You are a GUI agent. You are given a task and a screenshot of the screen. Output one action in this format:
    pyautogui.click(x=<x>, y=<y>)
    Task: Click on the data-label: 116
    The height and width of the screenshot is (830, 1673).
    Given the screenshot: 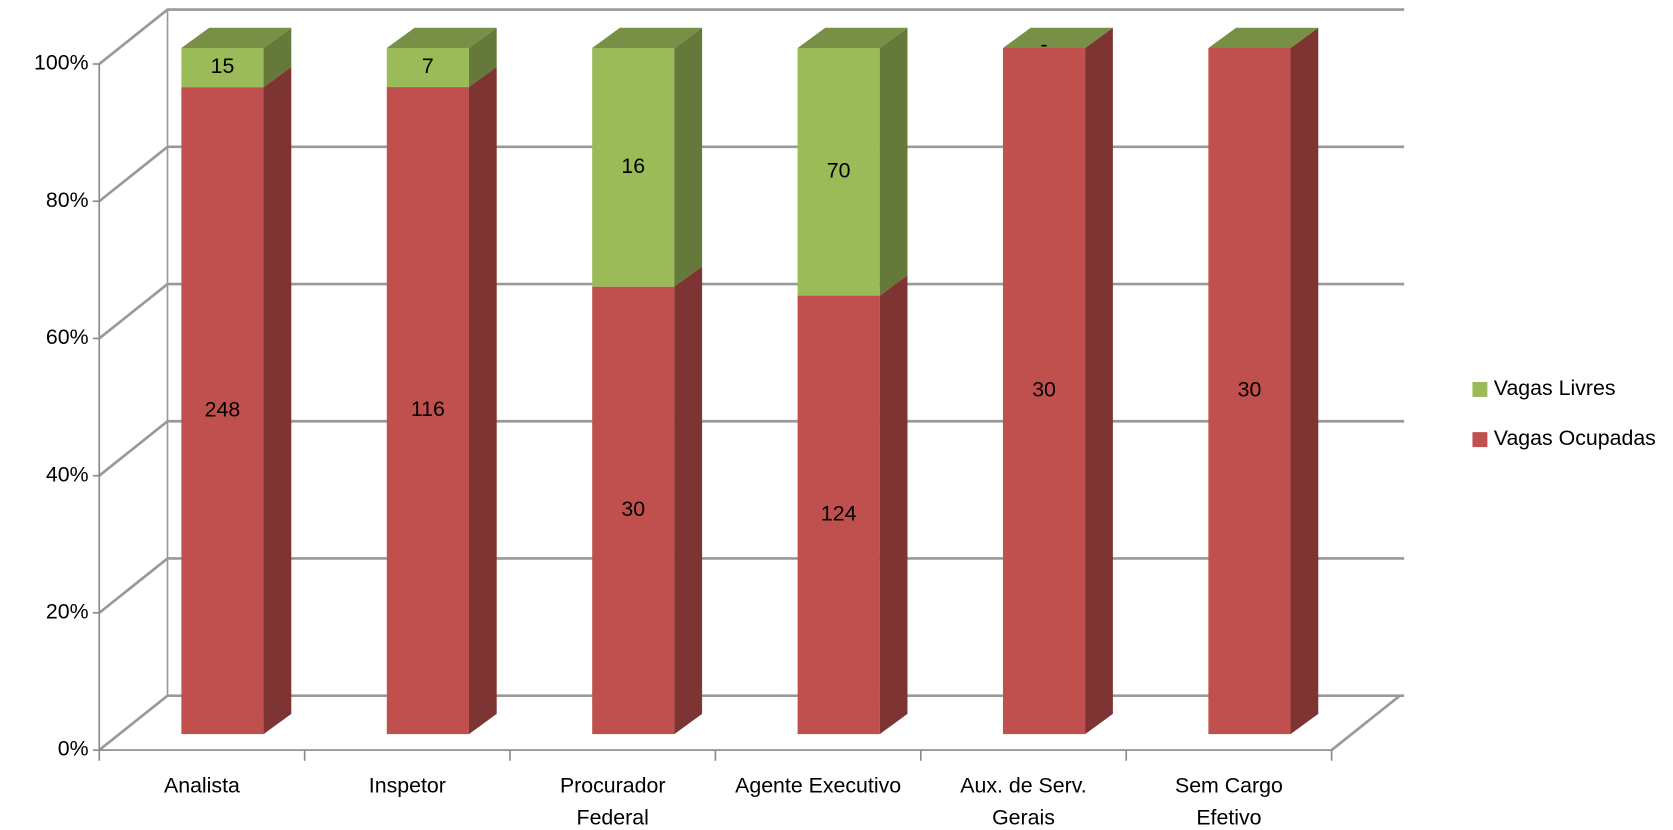 What is the action you would take?
    pyautogui.click(x=428, y=409)
    